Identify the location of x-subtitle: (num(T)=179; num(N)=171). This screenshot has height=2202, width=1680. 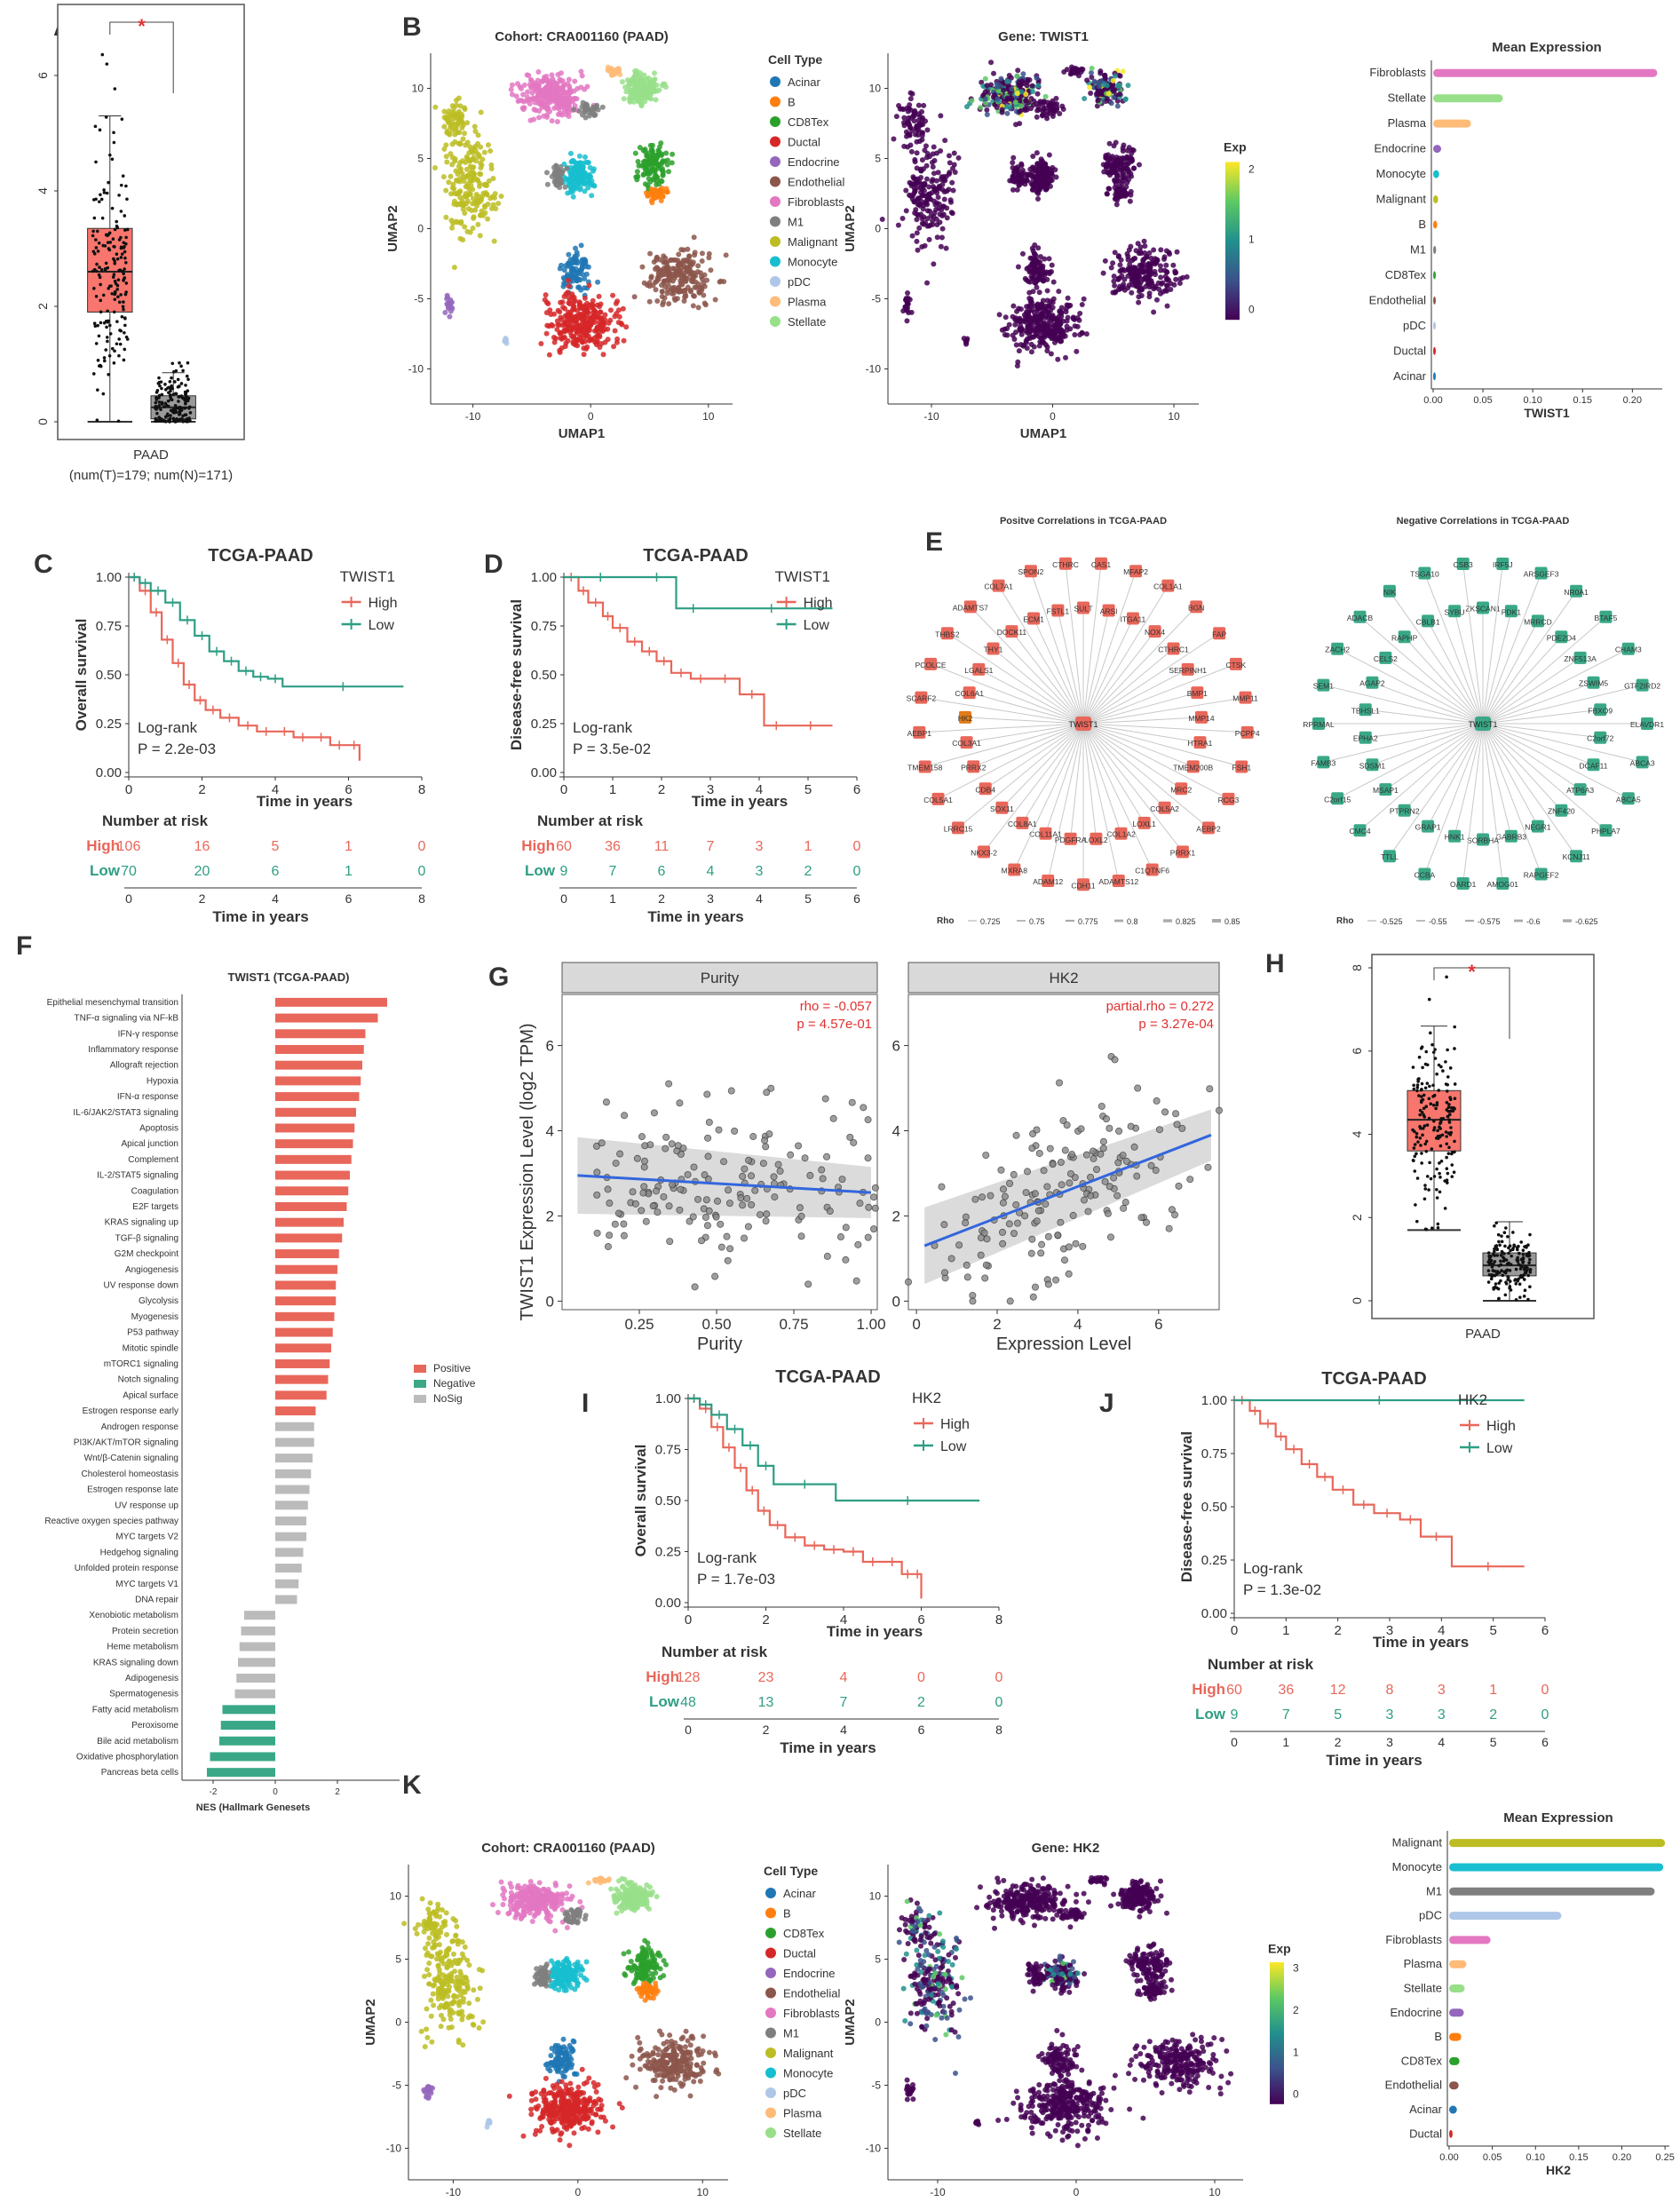
(151, 475).